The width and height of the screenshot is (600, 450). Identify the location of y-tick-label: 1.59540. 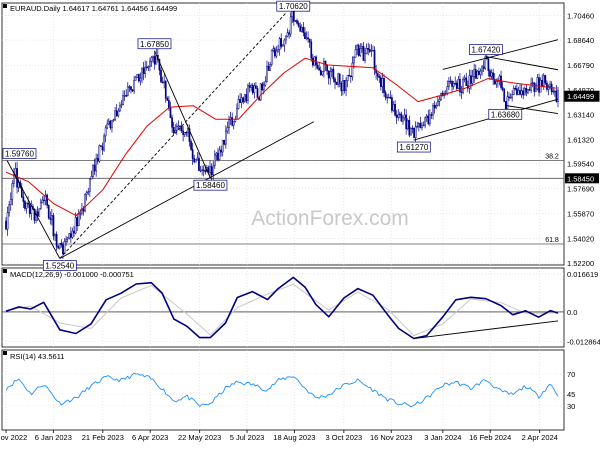
(580, 164).